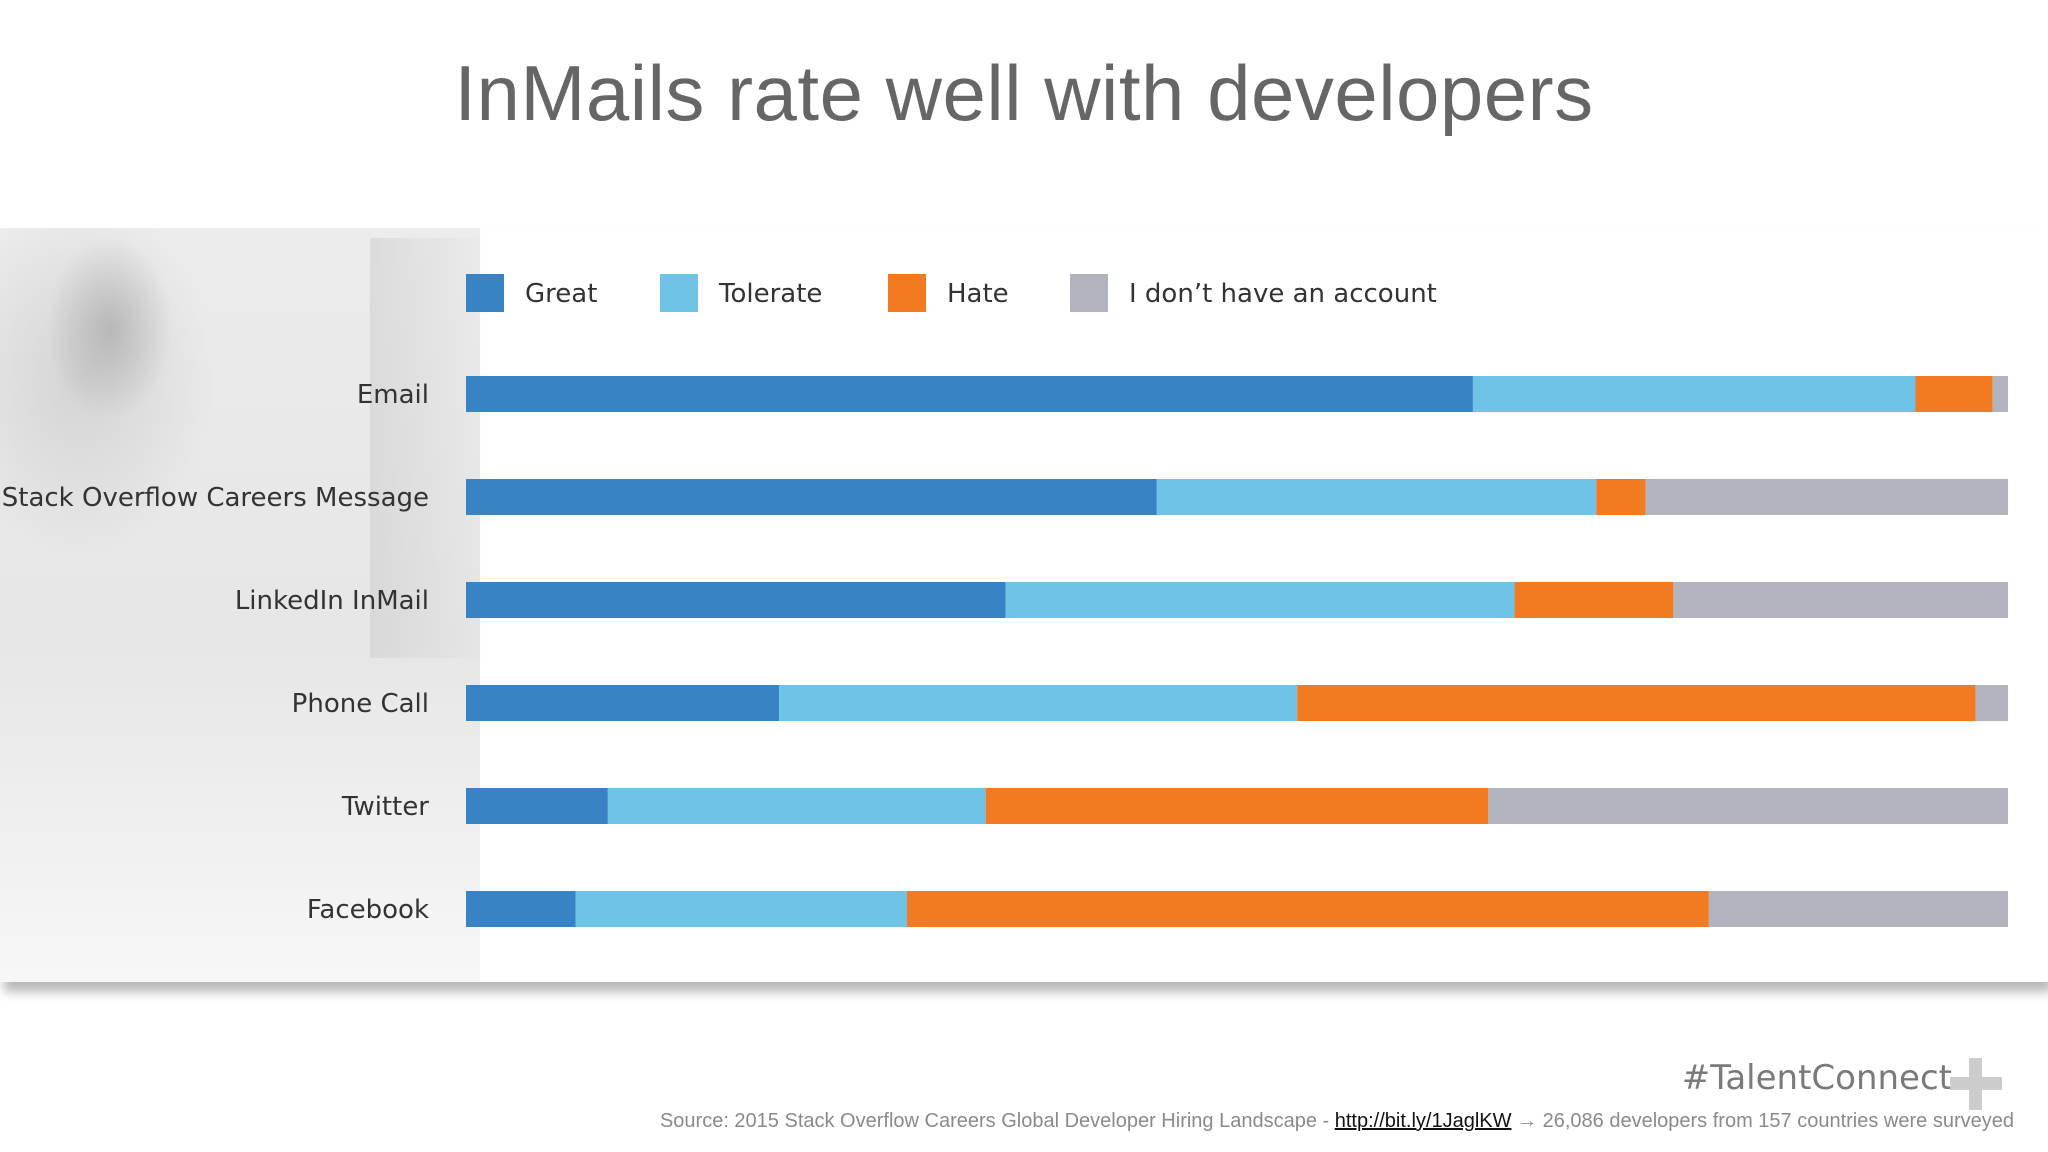 The image size is (2048, 1152). Describe the element at coordinates (393, 395) in the screenshot. I see `category-label: Email` at that location.